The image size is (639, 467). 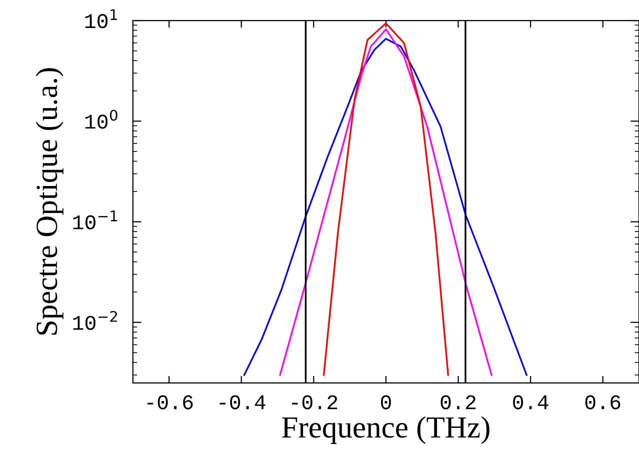 I want to click on y-tick-label: 10$^{1}$, so click(x=101, y=18).